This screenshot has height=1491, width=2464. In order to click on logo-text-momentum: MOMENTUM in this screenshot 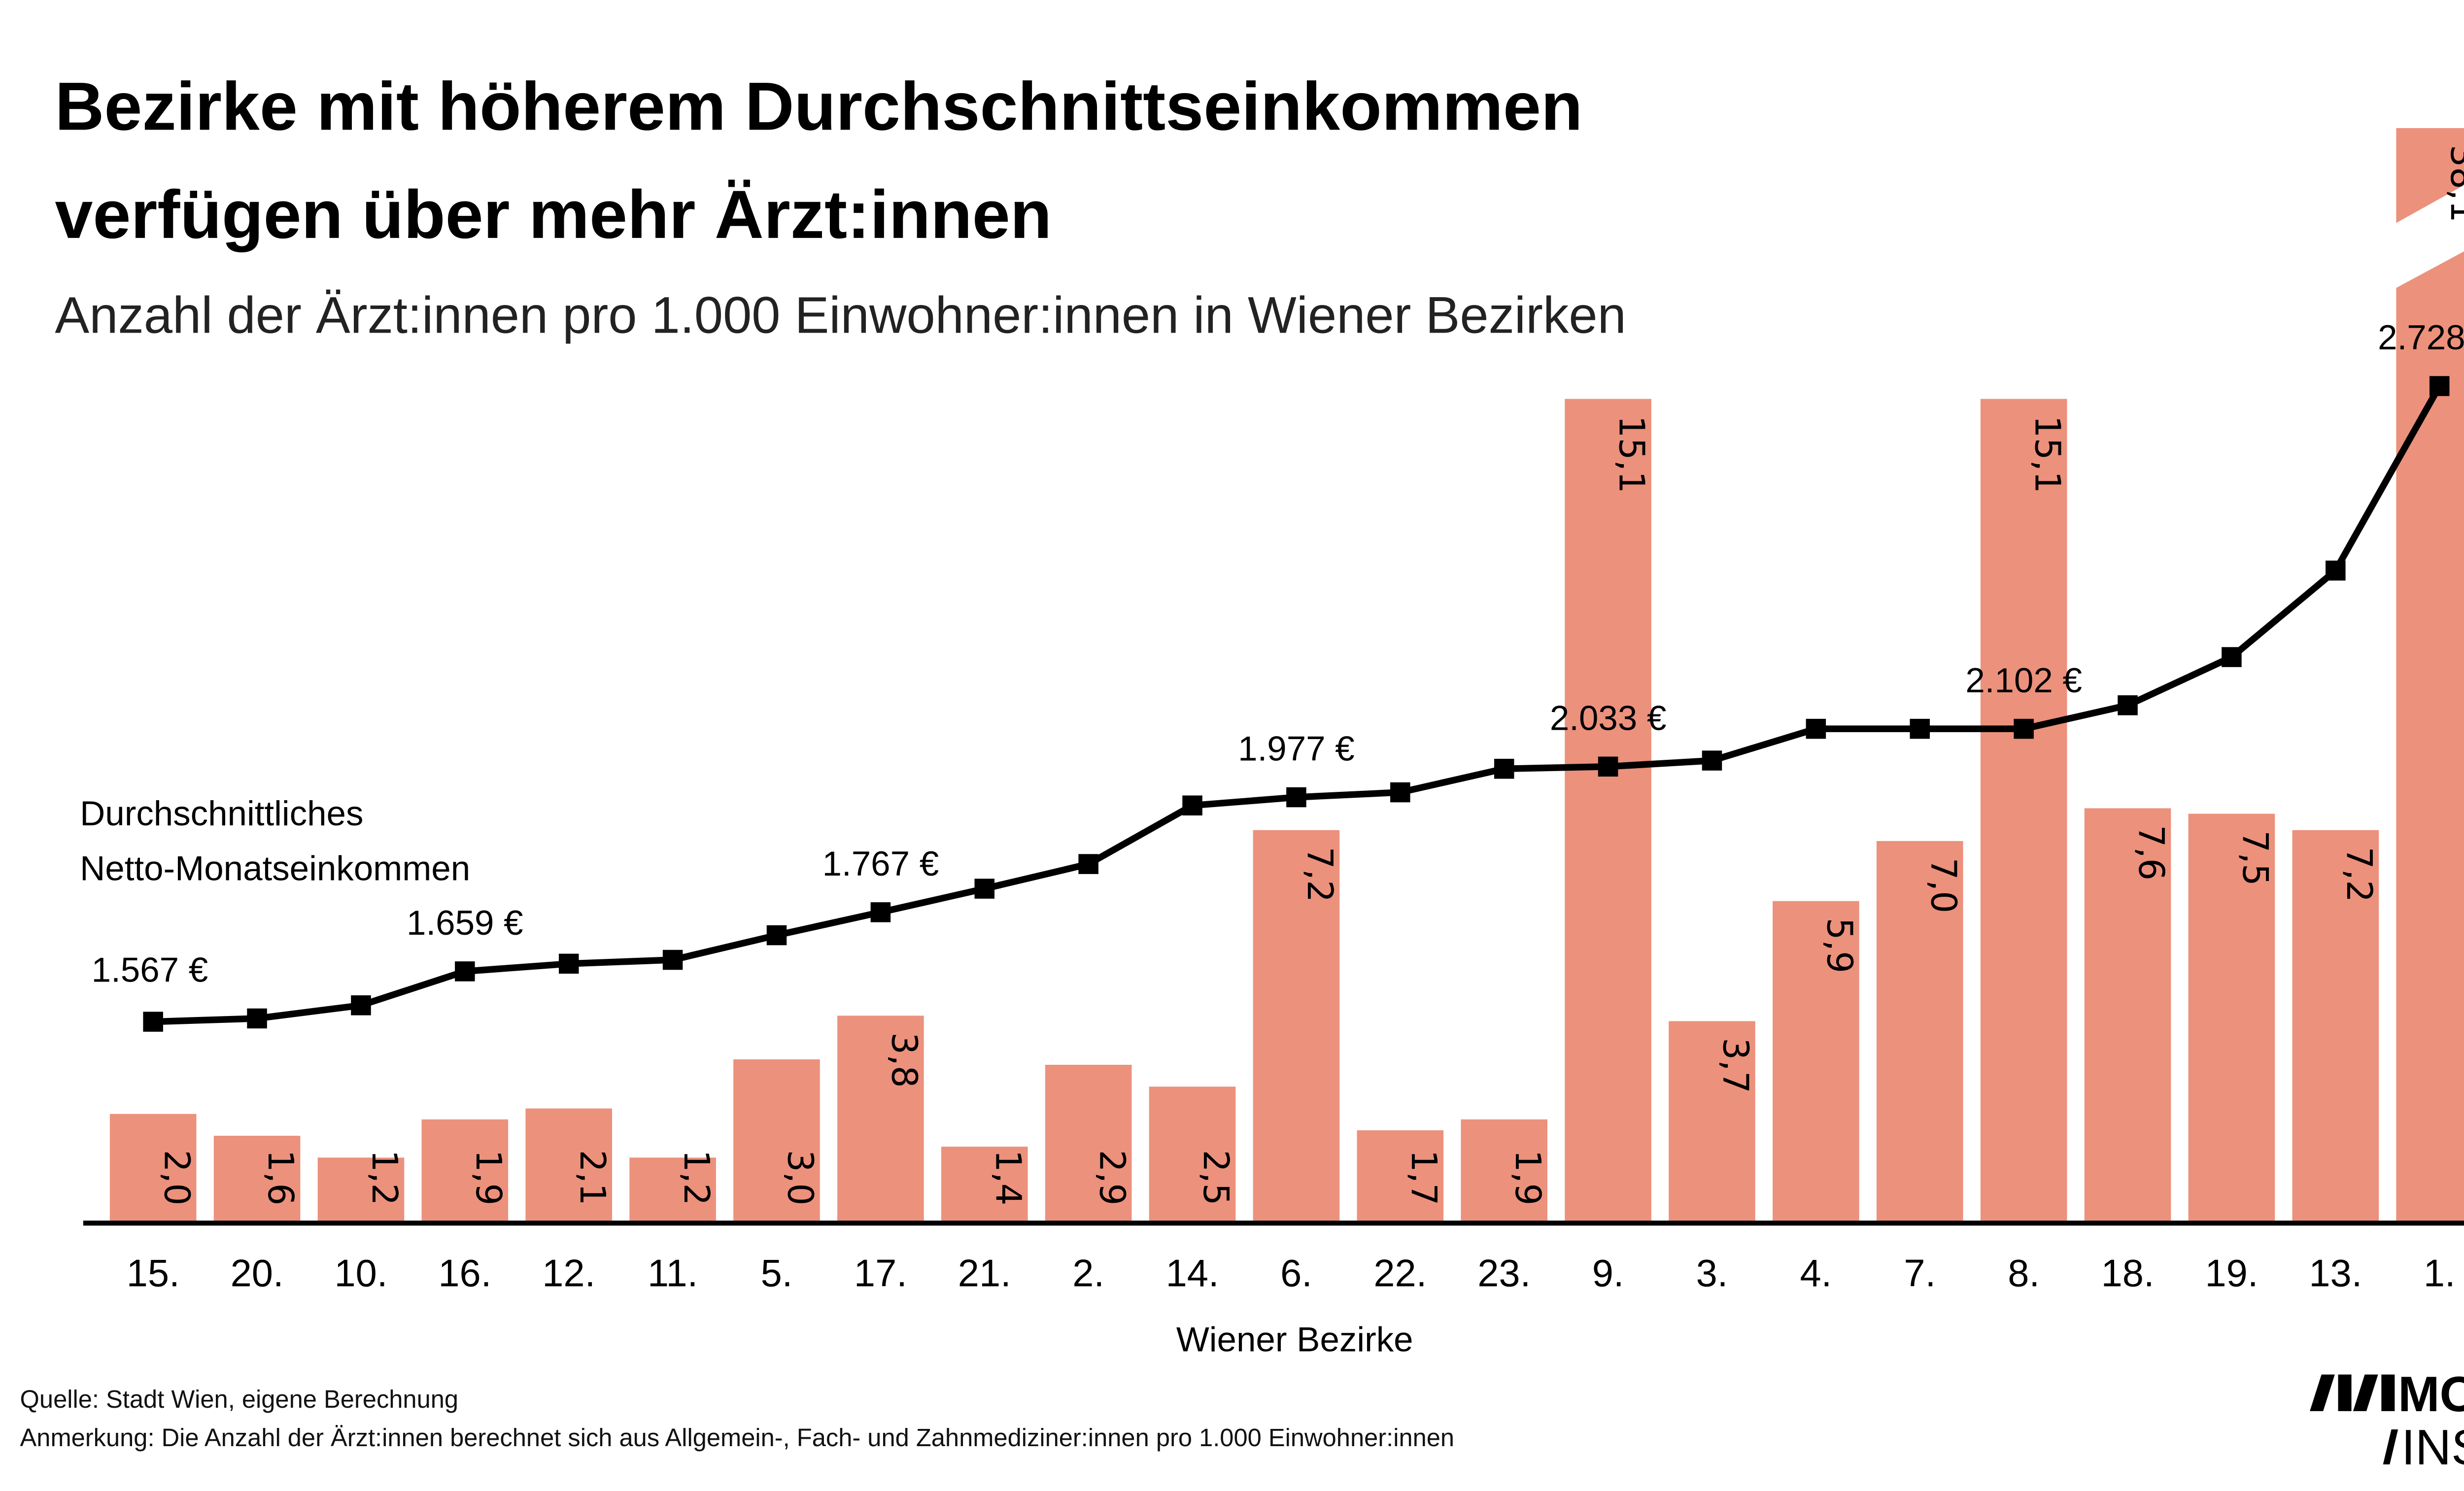, I will do `click(2431, 1394)`.